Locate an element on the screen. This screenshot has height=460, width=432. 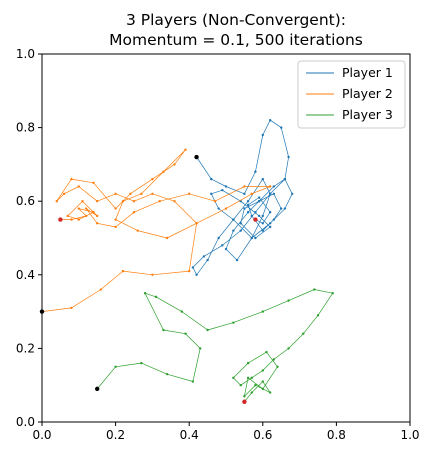
chart-title-line-1: 3 Players (Non-Convergent): is located at coordinates (236, 20).